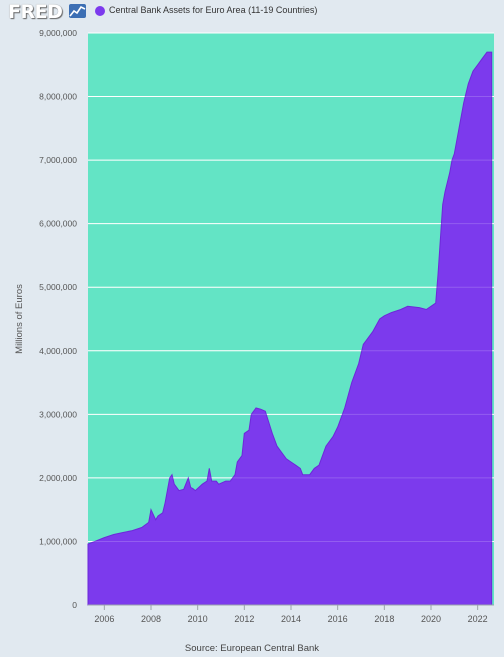  What do you see at coordinates (58, 351) in the screenshot?
I see `y-tick-label: 4,000,000` at bounding box center [58, 351].